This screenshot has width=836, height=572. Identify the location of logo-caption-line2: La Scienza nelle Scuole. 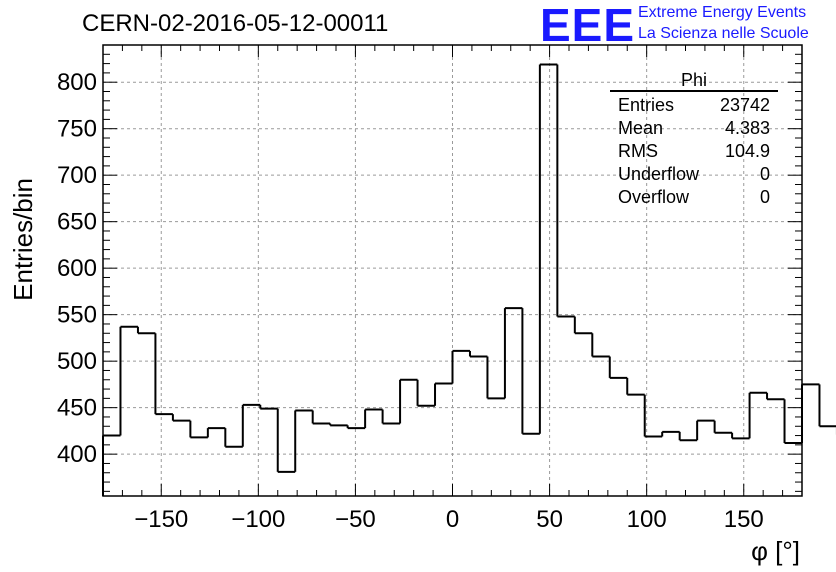
(723, 33).